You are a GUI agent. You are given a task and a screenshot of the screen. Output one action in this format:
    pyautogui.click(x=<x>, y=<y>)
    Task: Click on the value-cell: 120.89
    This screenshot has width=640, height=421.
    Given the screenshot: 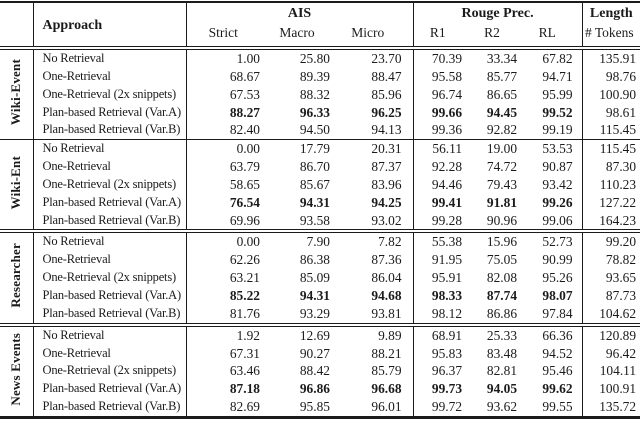 What is the action you would take?
    pyautogui.click(x=610, y=333)
    